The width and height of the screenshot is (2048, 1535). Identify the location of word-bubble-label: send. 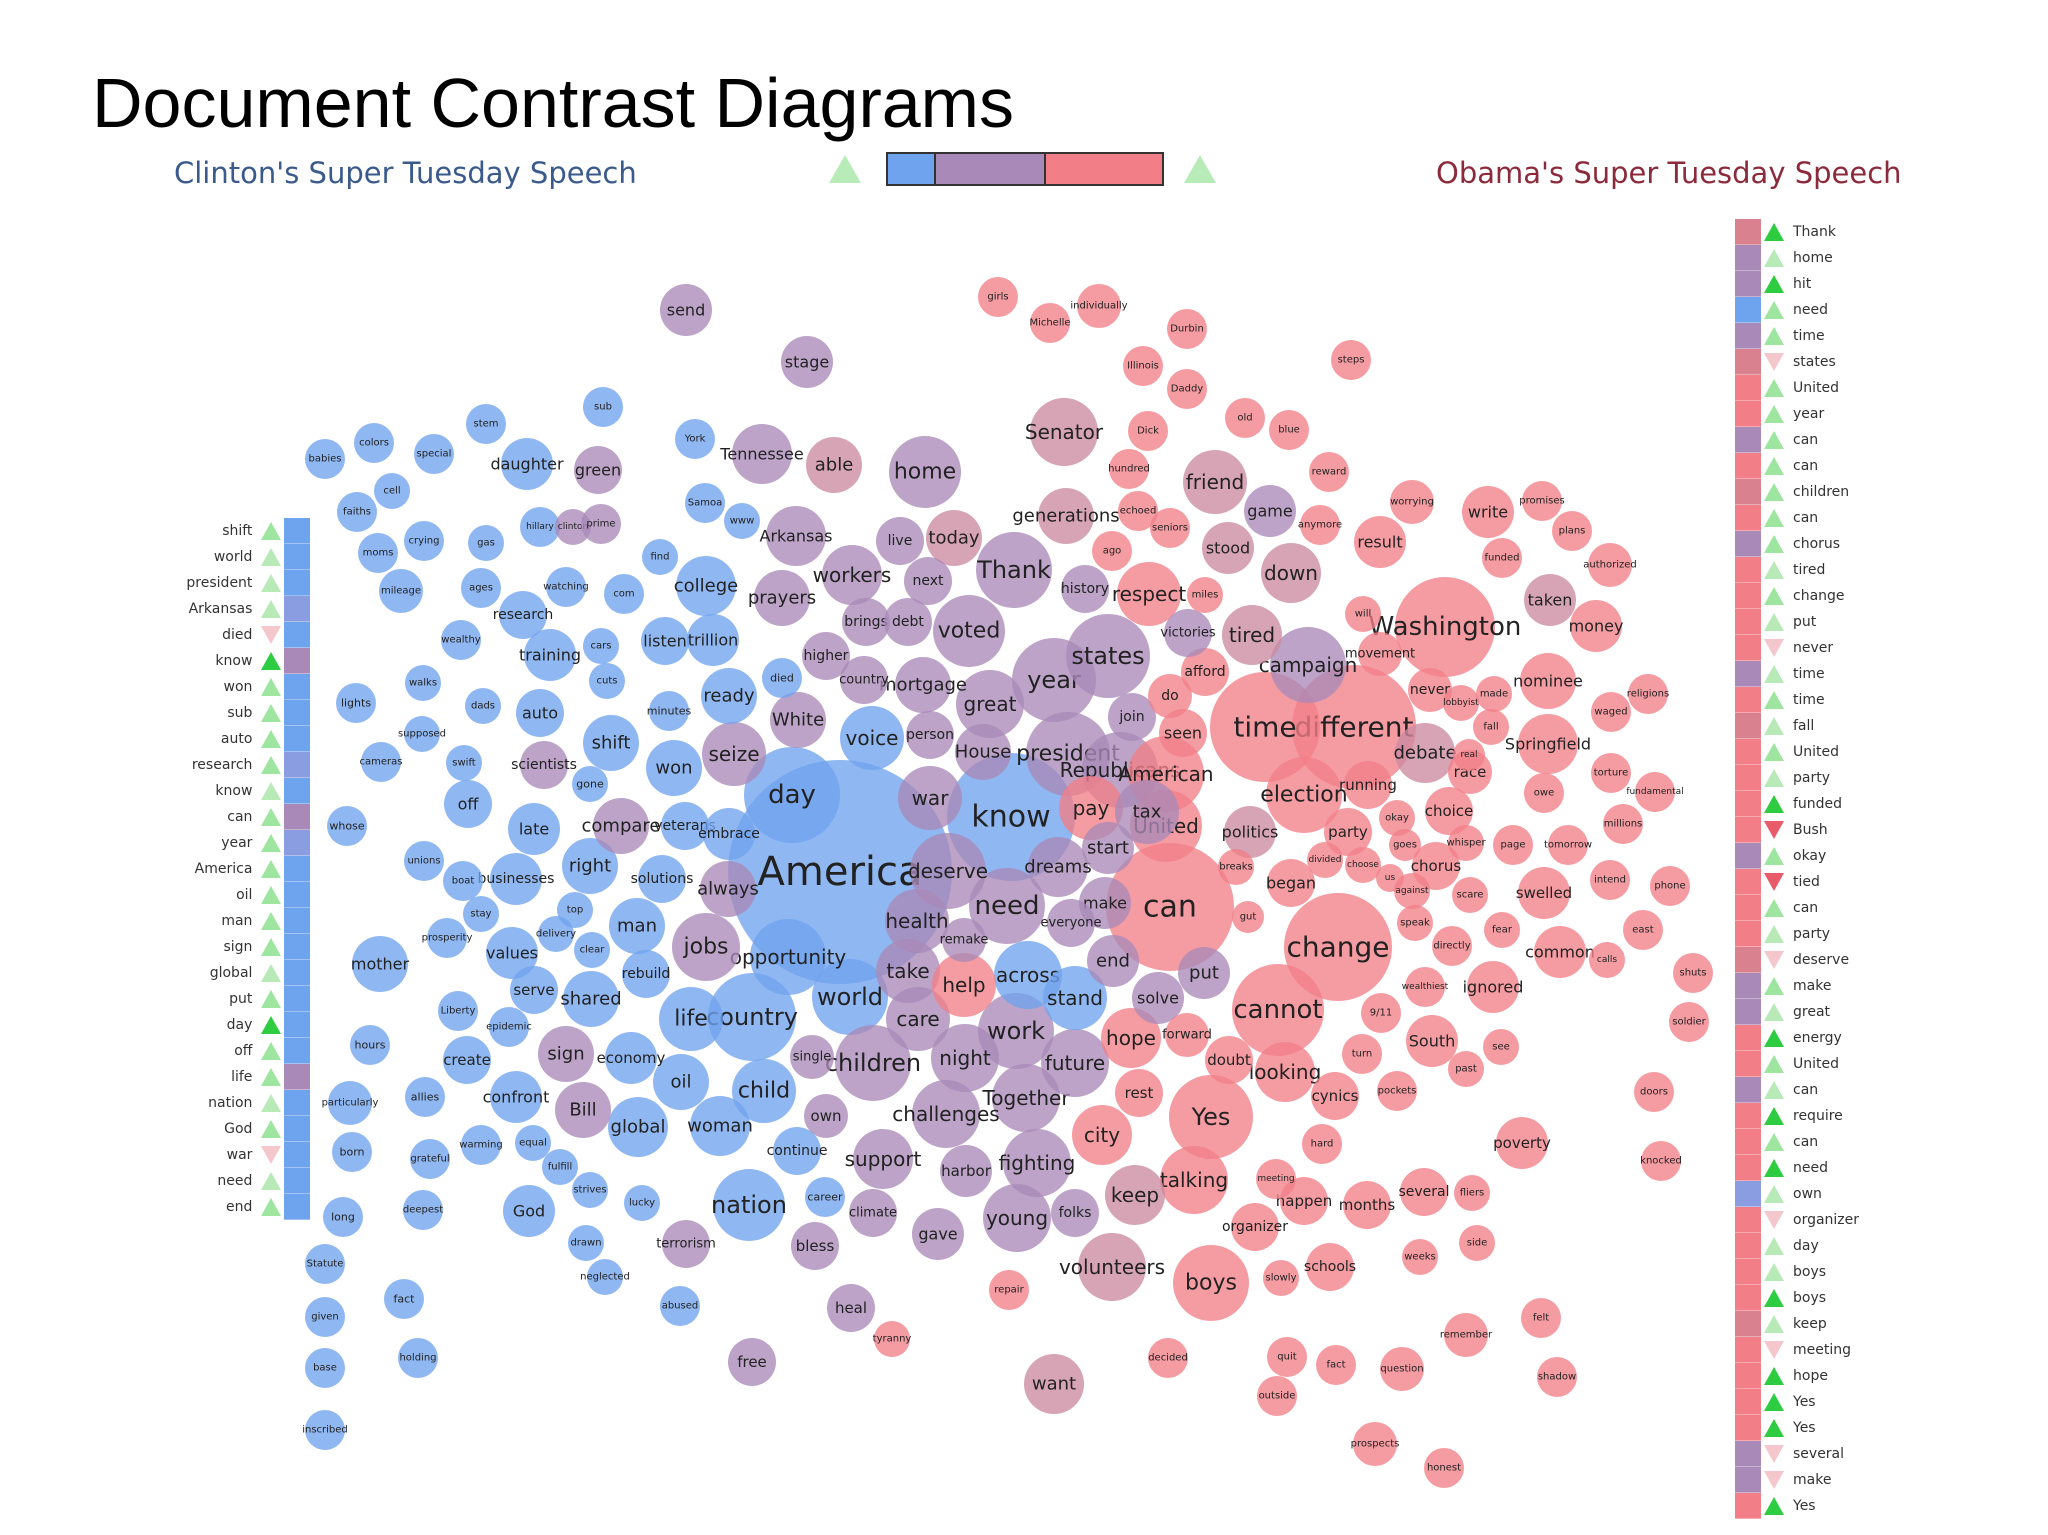
(686, 310).